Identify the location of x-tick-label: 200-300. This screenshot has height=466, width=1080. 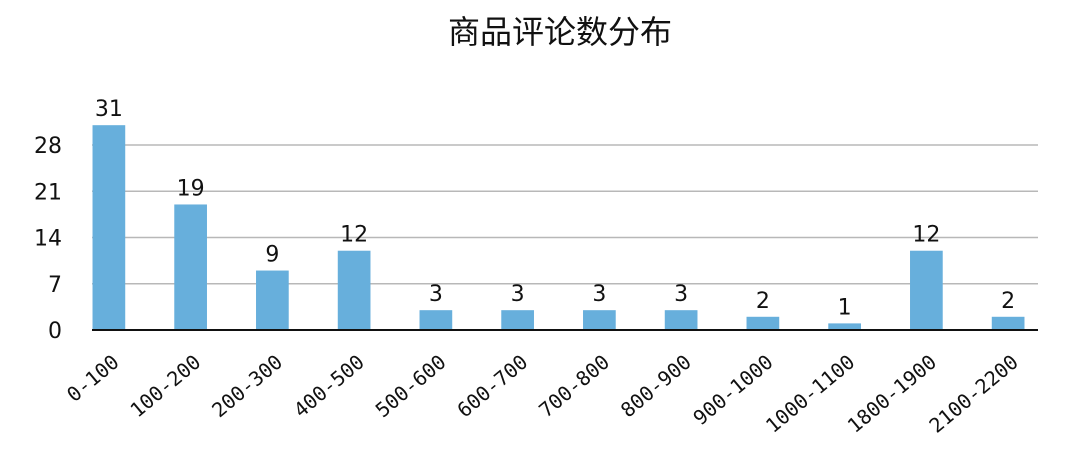
(247, 386).